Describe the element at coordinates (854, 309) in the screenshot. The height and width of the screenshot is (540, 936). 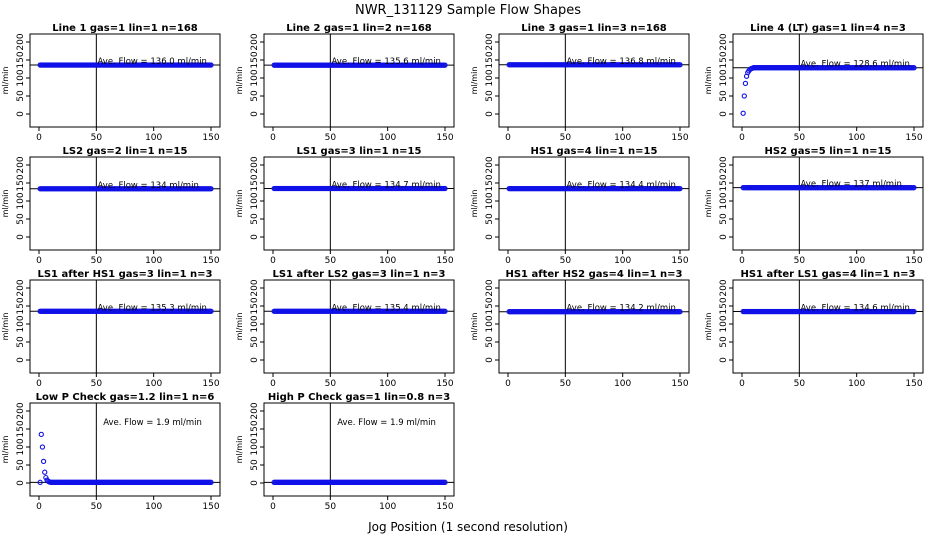
I see `average-flow-annotation: Ave. Flow = 134.6 ml/min` at that location.